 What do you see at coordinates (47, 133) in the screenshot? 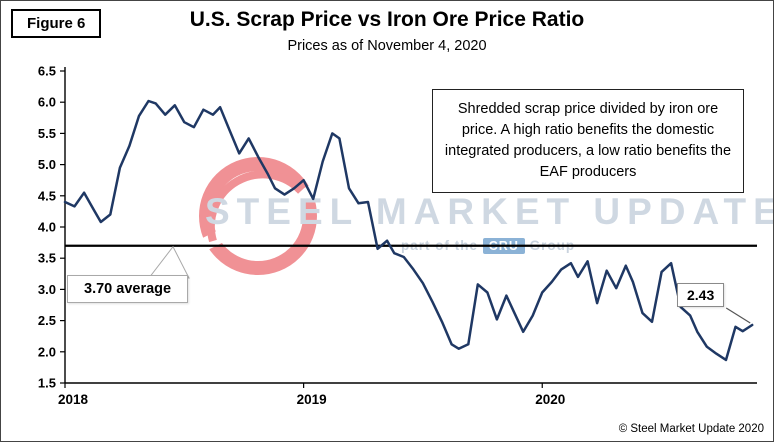
I see `svg-text: 5.5` at bounding box center [47, 133].